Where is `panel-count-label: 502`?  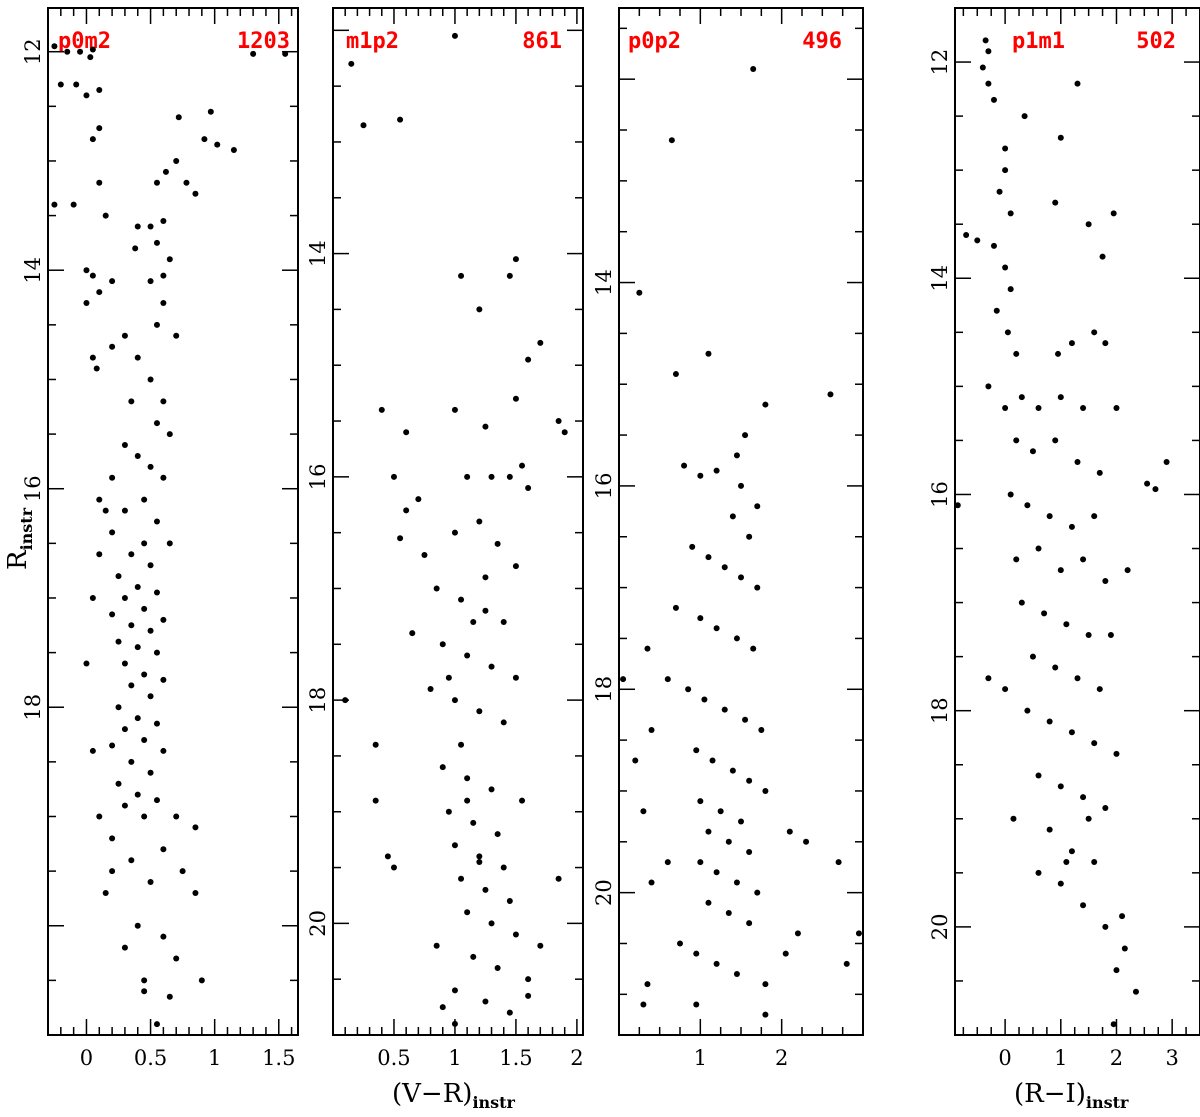
panel-count-label: 502 is located at coordinates (1156, 41).